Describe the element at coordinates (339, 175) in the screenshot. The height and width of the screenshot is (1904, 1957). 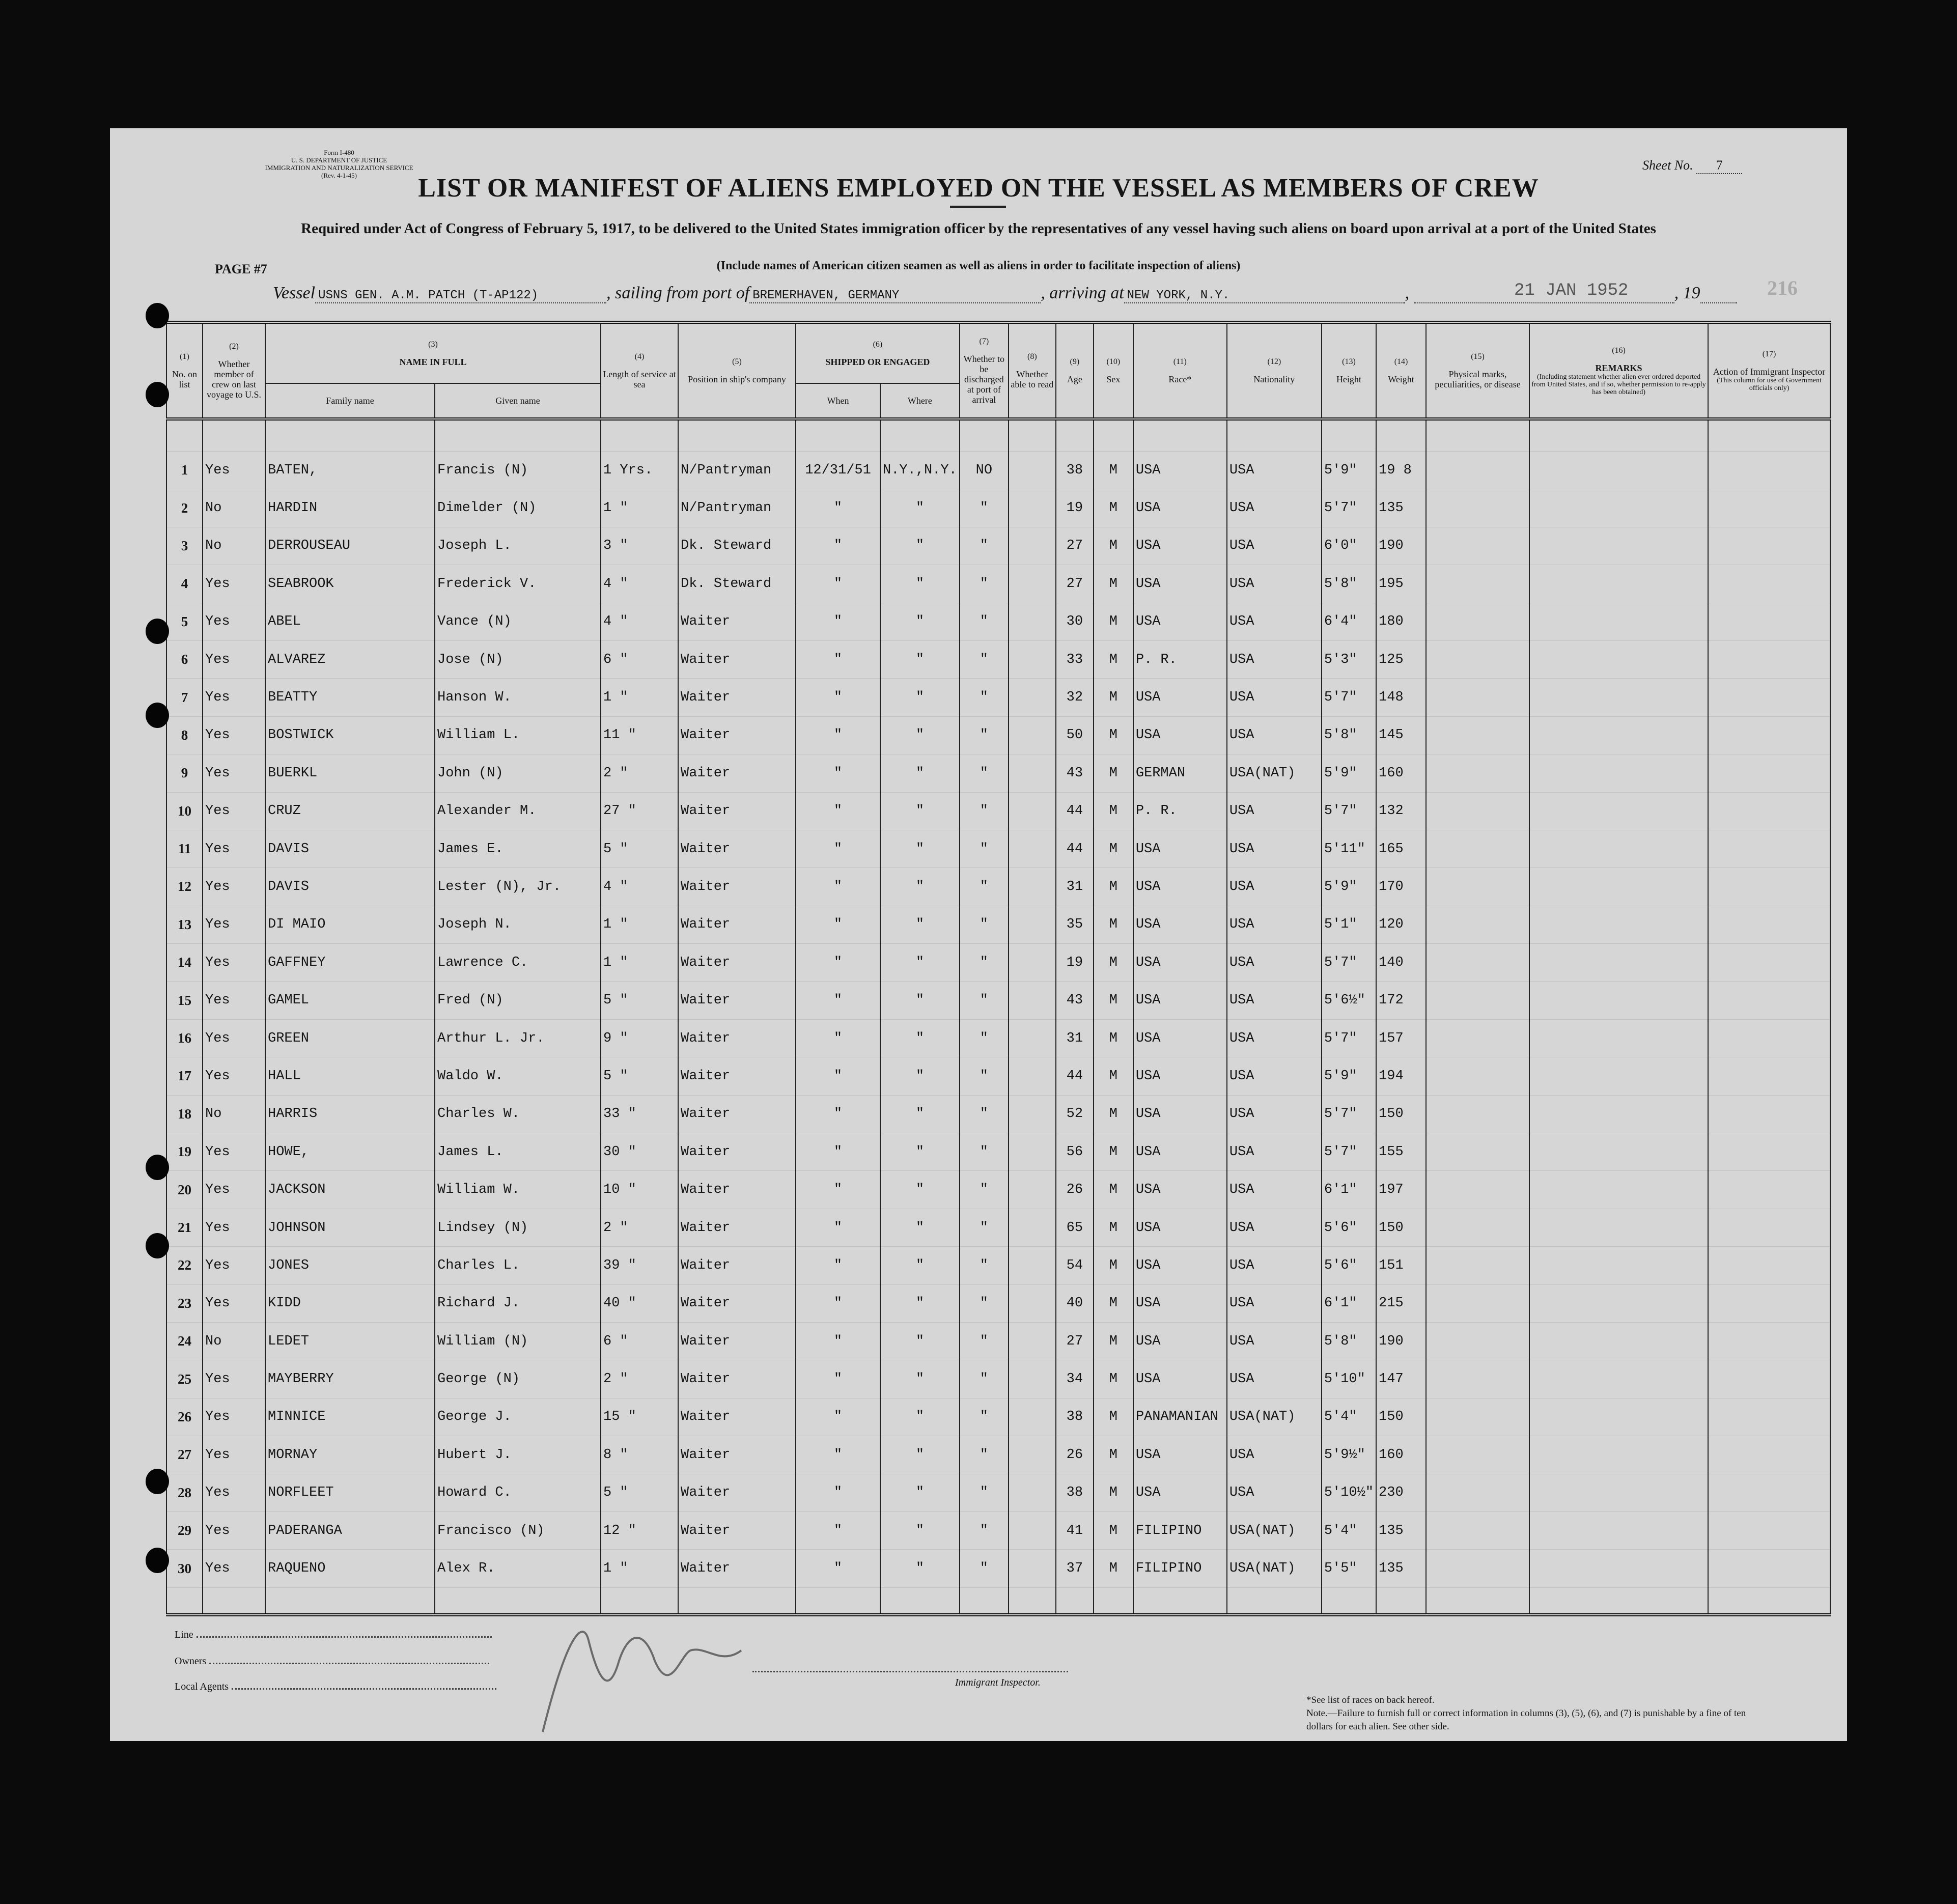
I see `revision: (Rev. 4-1-45)` at that location.